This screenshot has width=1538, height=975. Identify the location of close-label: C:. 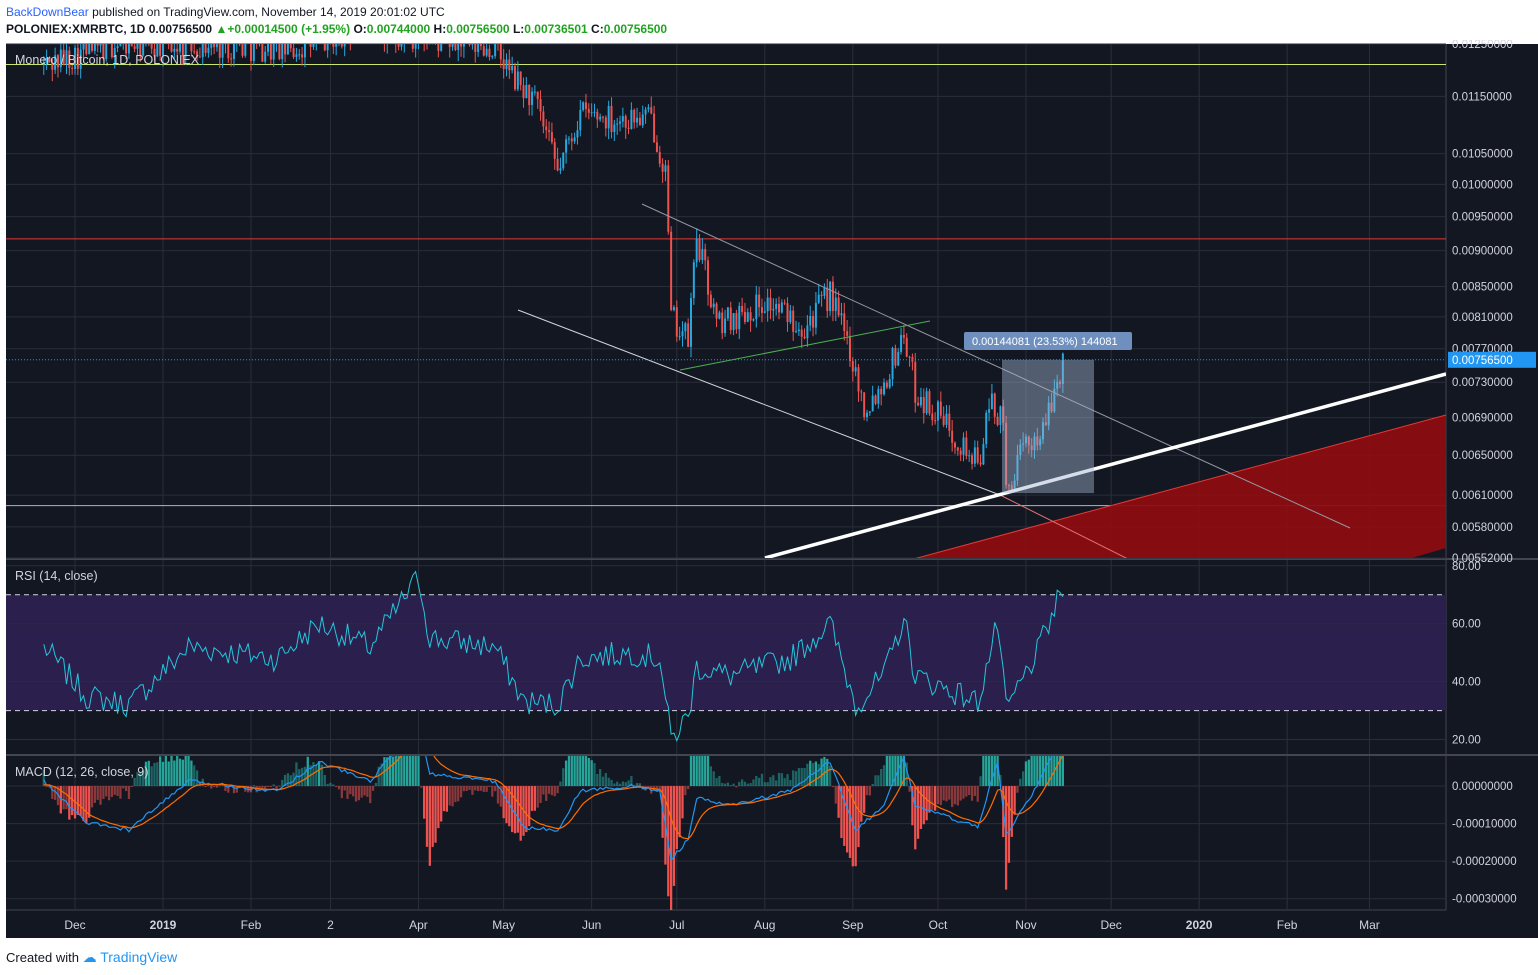
(597, 29).